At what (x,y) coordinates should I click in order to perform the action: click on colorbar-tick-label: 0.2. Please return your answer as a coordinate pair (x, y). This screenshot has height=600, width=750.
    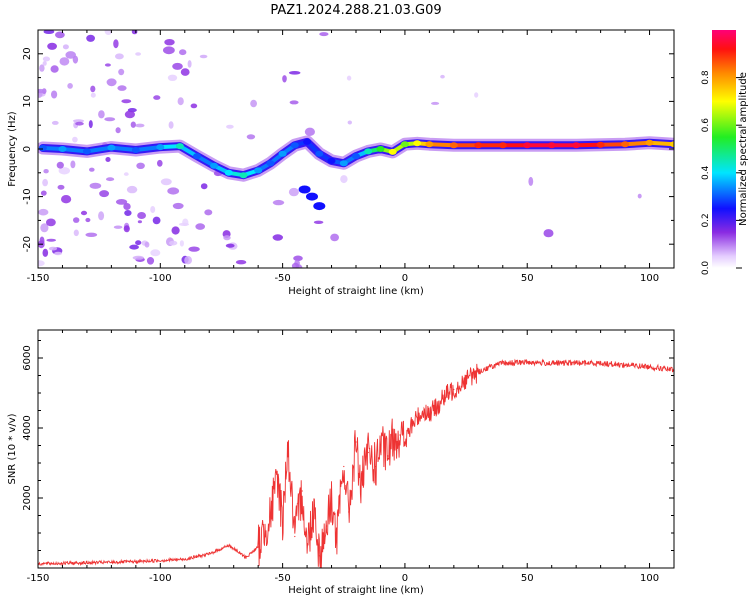
    Looking at the image, I should click on (706, 220).